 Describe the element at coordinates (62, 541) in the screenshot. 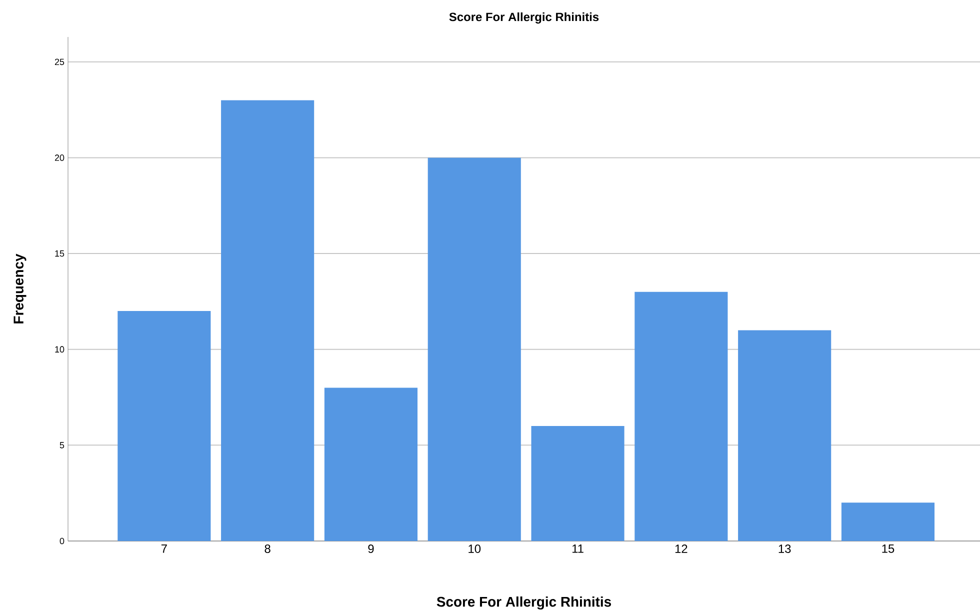

I see `y-tick-label: 0` at that location.